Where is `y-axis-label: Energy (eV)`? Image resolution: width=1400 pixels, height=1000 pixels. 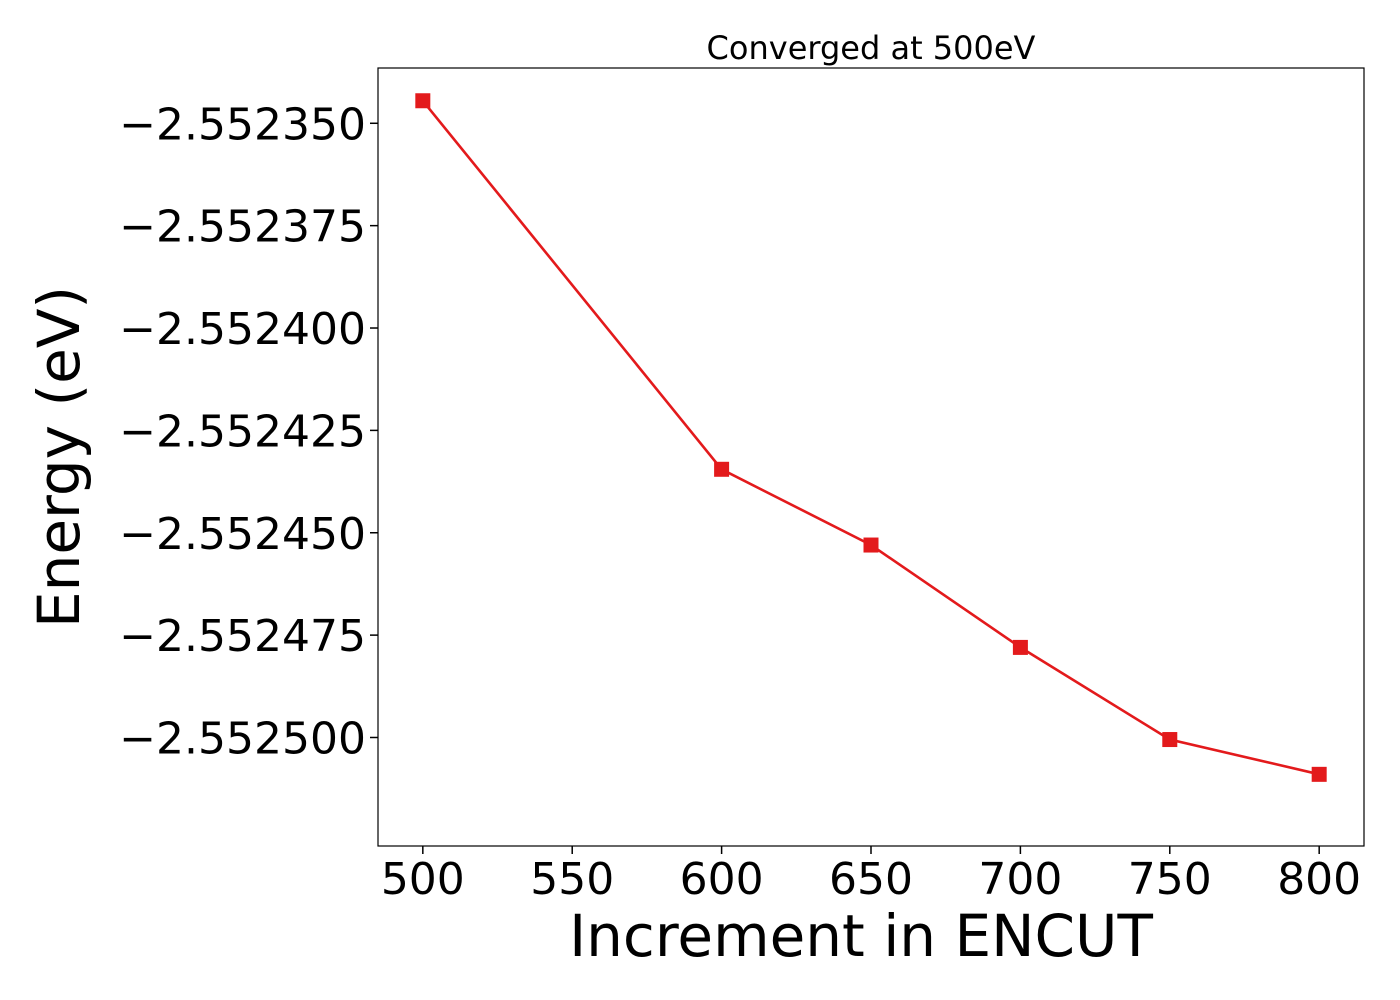
y-axis-label: Energy (eV) is located at coordinates (59, 457).